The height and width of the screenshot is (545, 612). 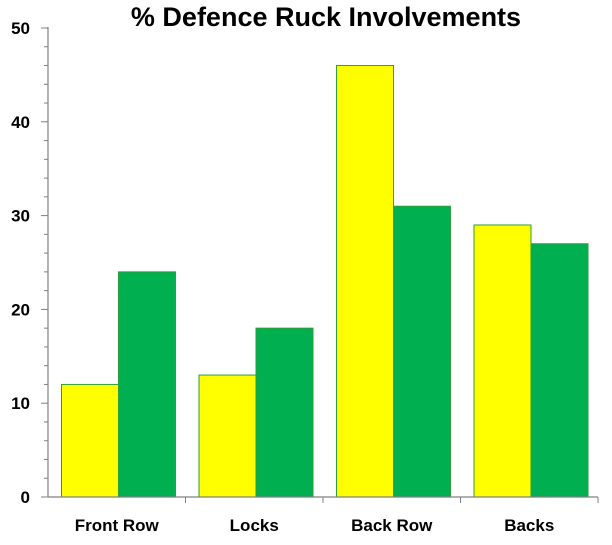 I want to click on x-category-label: Locks, so click(x=254, y=525).